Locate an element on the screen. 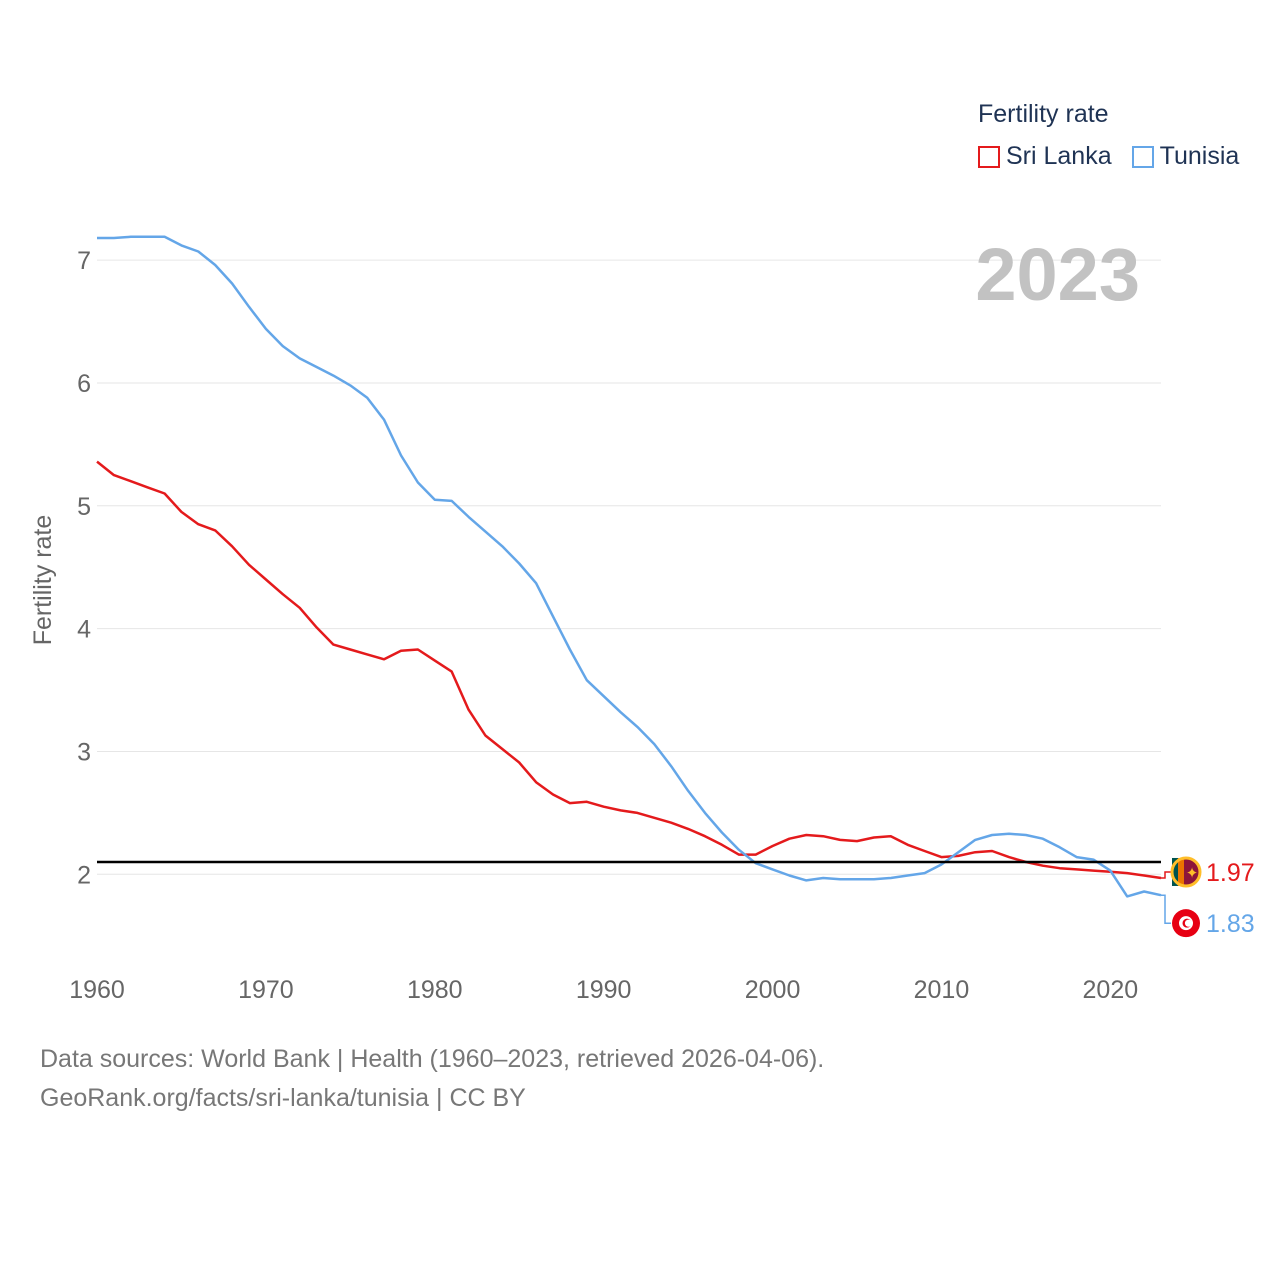  y-tick-label: 3 is located at coordinates (84, 752).